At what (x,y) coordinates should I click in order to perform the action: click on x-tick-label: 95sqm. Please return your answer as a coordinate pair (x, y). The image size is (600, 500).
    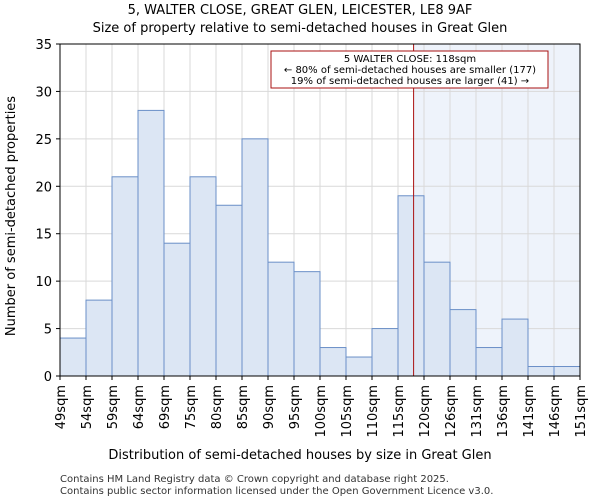
    Looking at the image, I should click on (295, 407).